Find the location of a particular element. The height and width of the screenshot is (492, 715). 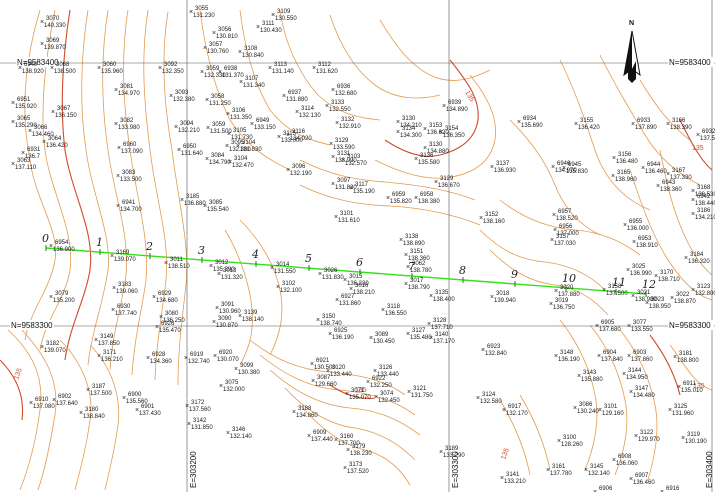

survey-point-id: 3183 is located at coordinates (125, 285).